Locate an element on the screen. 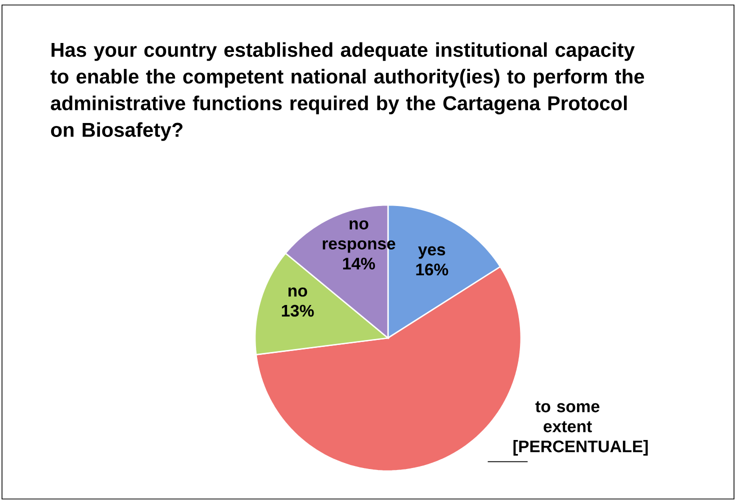 This screenshot has height=501, width=737. slice-label: no is located at coordinates (298, 292).